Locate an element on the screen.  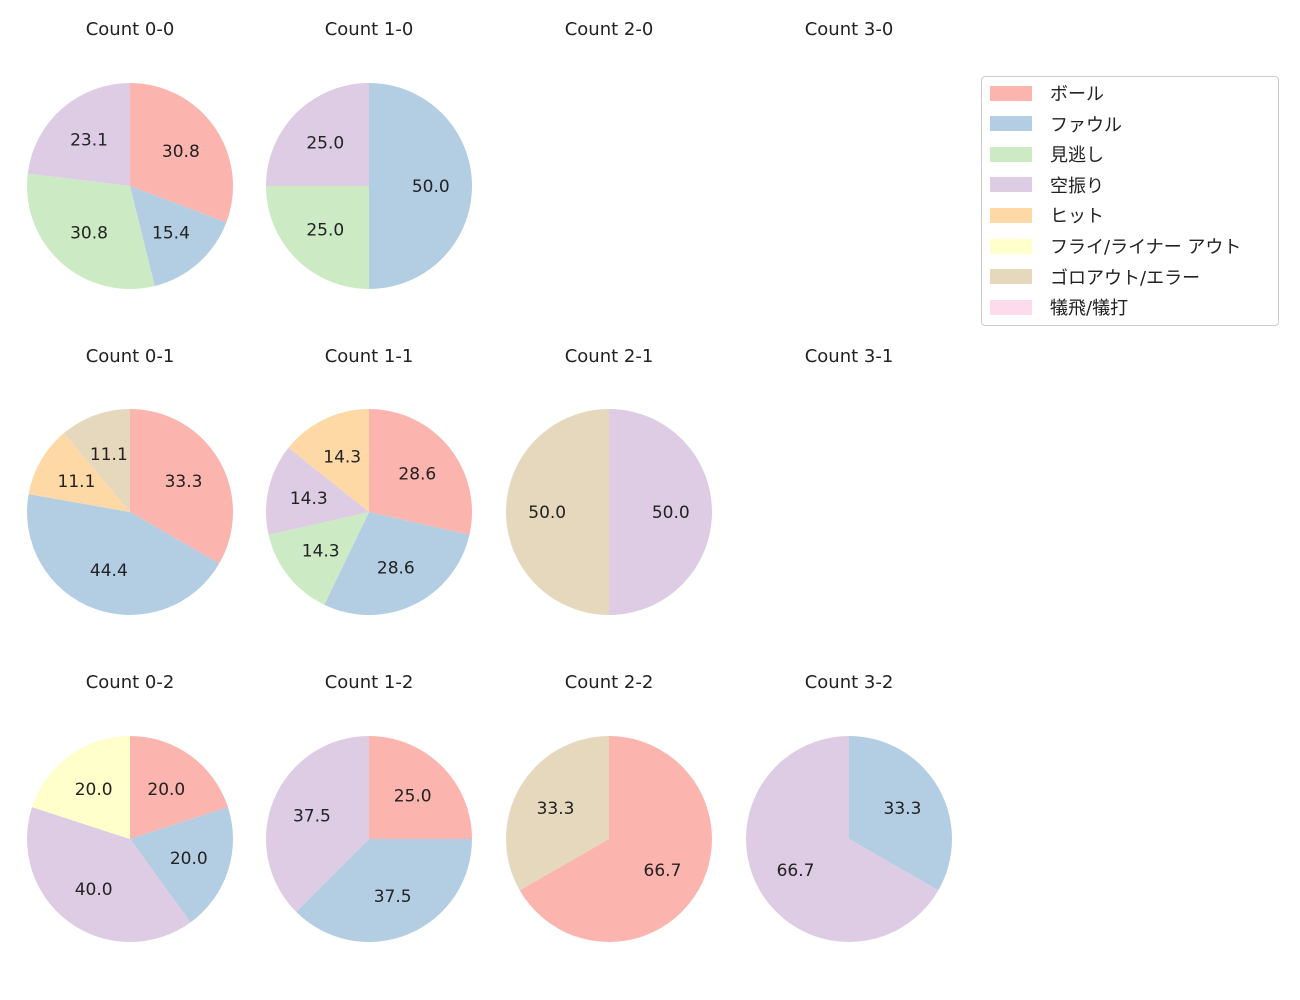
pie-title: Count 3-1 is located at coordinates (849, 356).